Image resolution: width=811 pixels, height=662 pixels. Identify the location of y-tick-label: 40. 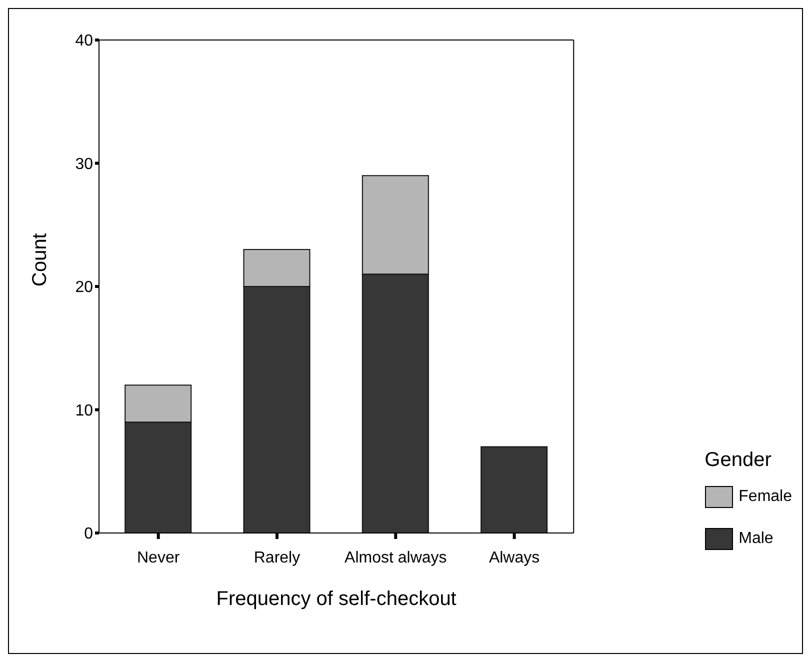
(84, 41).